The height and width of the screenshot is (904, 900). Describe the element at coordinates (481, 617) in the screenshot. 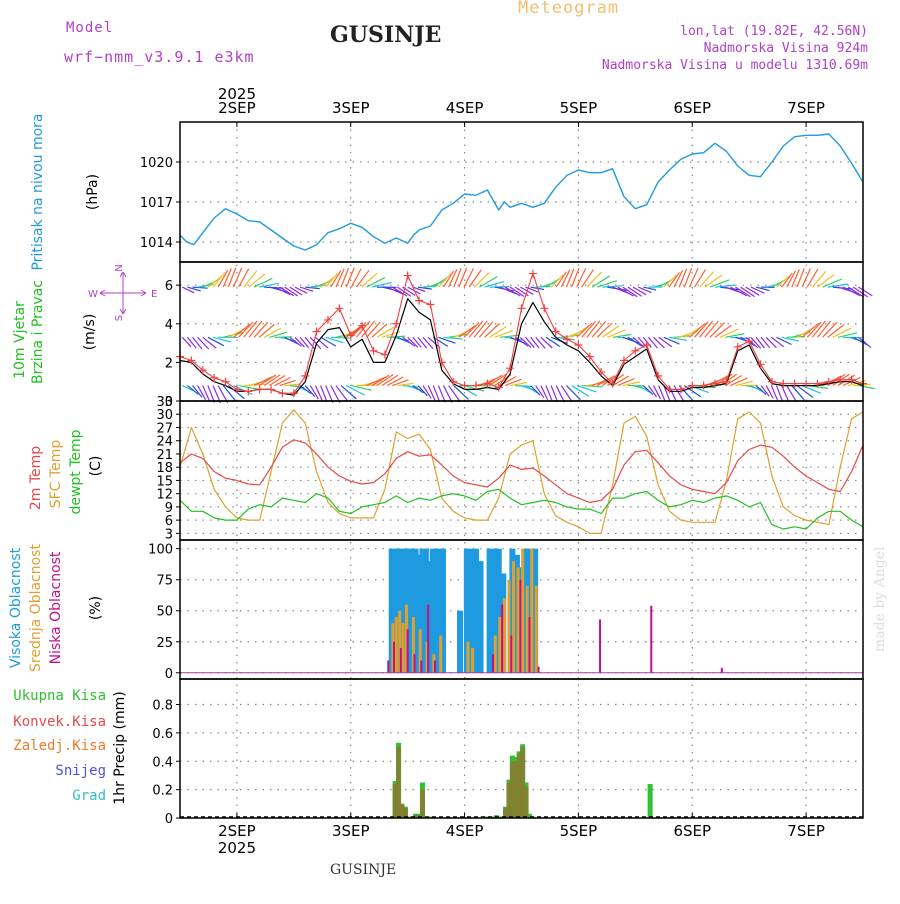

I see `high-cloud-bar` at that location.